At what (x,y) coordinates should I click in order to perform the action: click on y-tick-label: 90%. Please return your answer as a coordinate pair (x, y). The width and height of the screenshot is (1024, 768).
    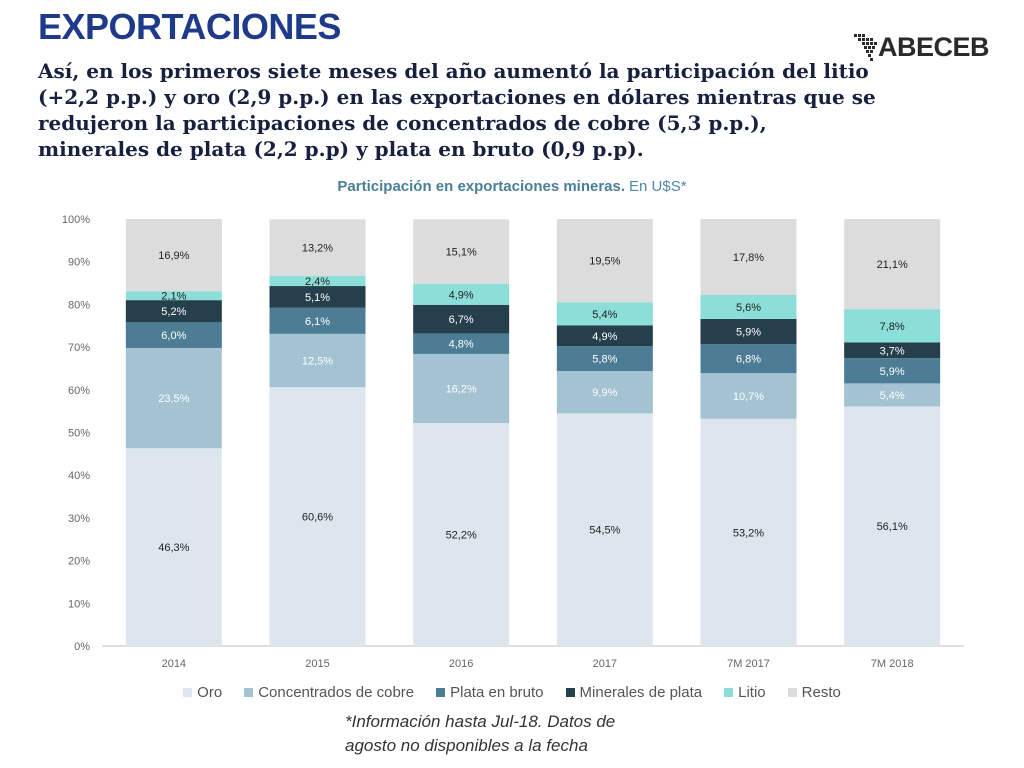
    Looking at the image, I should click on (79, 263).